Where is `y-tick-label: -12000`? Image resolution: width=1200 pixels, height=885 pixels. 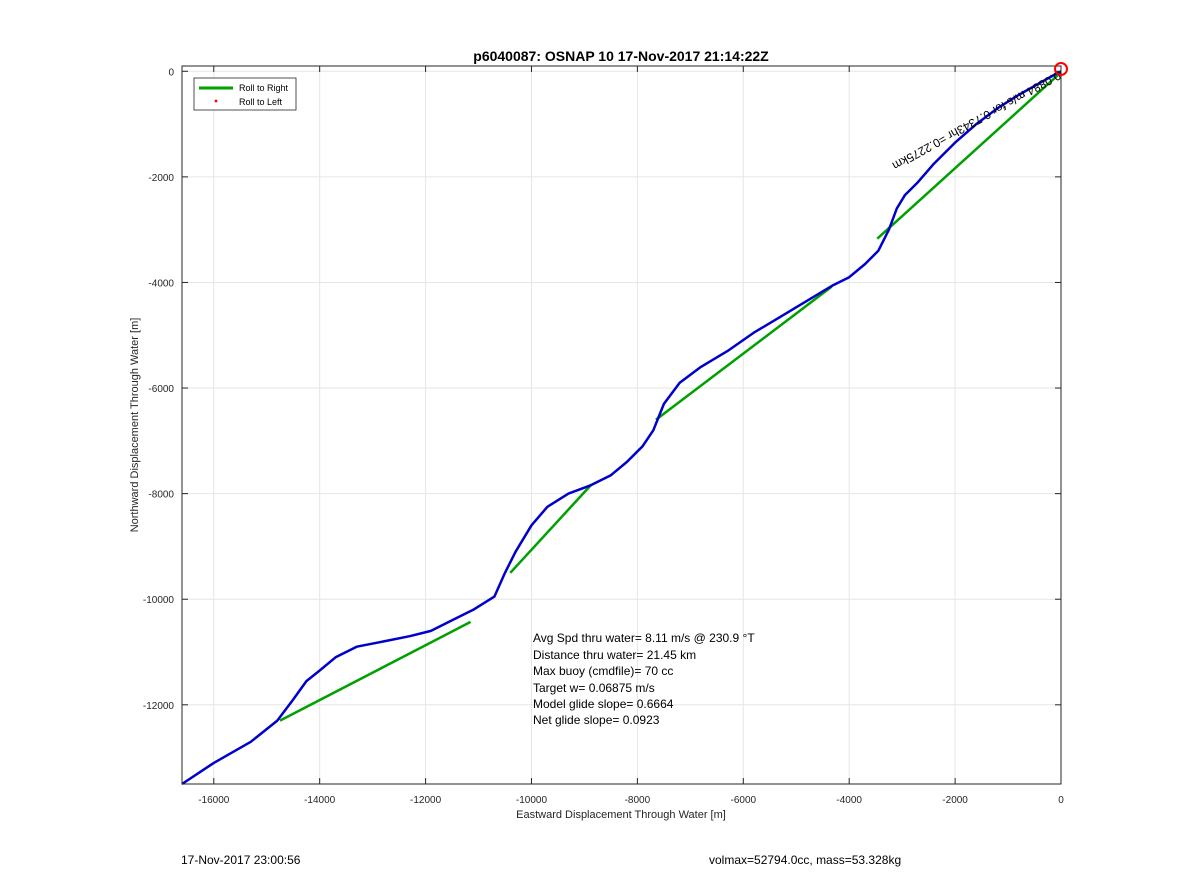
y-tick-label: -12000 is located at coordinates (159, 706).